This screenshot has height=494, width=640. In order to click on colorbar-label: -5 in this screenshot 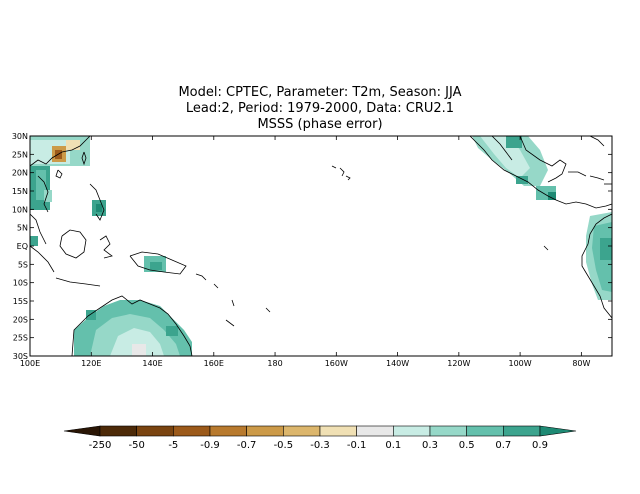, I will do `click(173, 445)`.